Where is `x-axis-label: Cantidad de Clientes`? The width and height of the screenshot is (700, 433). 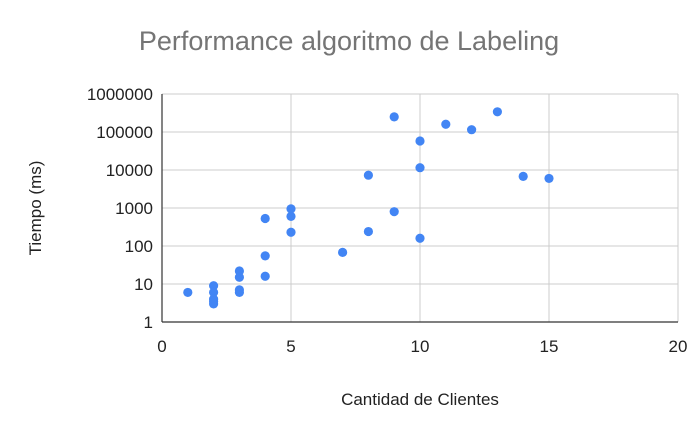
x-axis-label: Cantidad de Clientes is located at coordinates (420, 399).